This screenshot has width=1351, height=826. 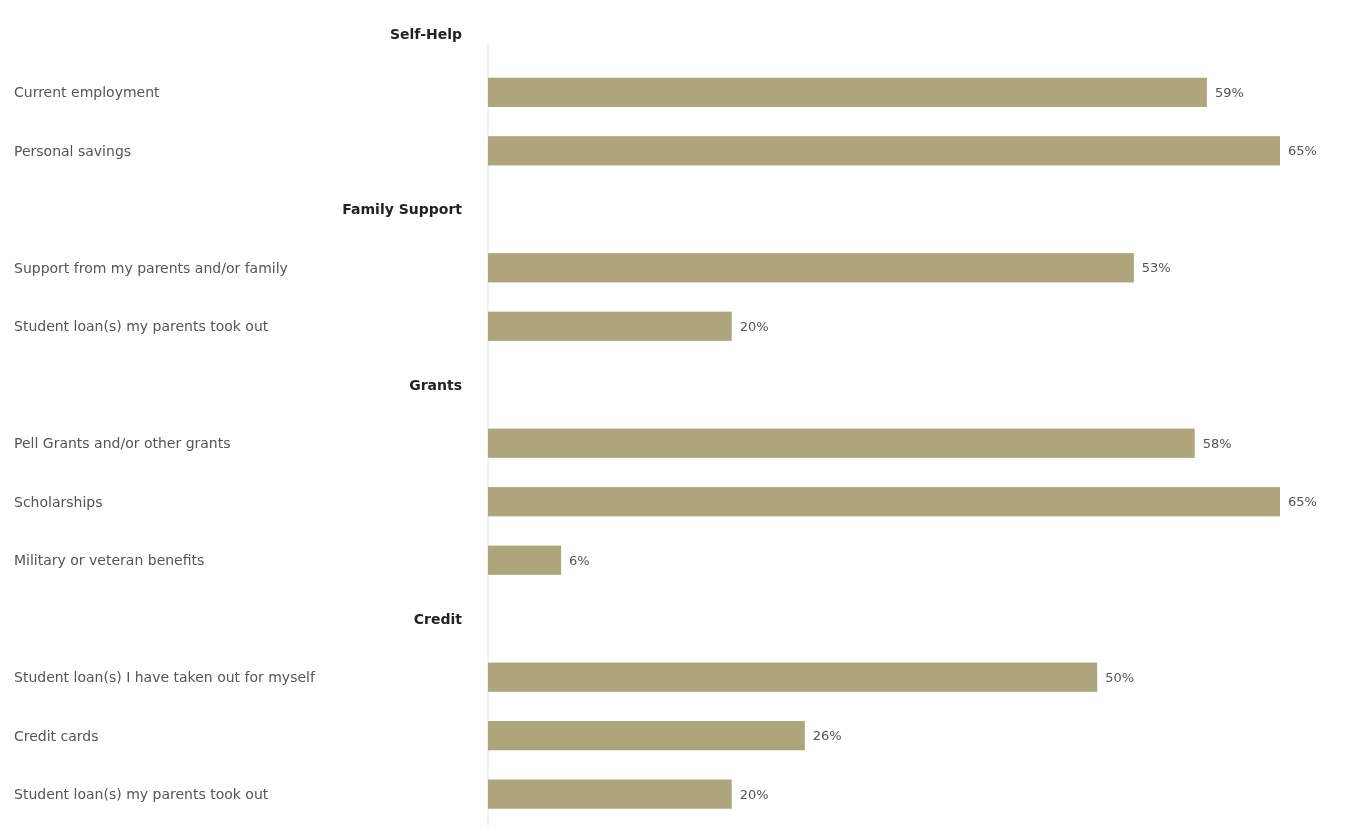 I want to click on y-tick-label: Personal savings, so click(x=73, y=150).